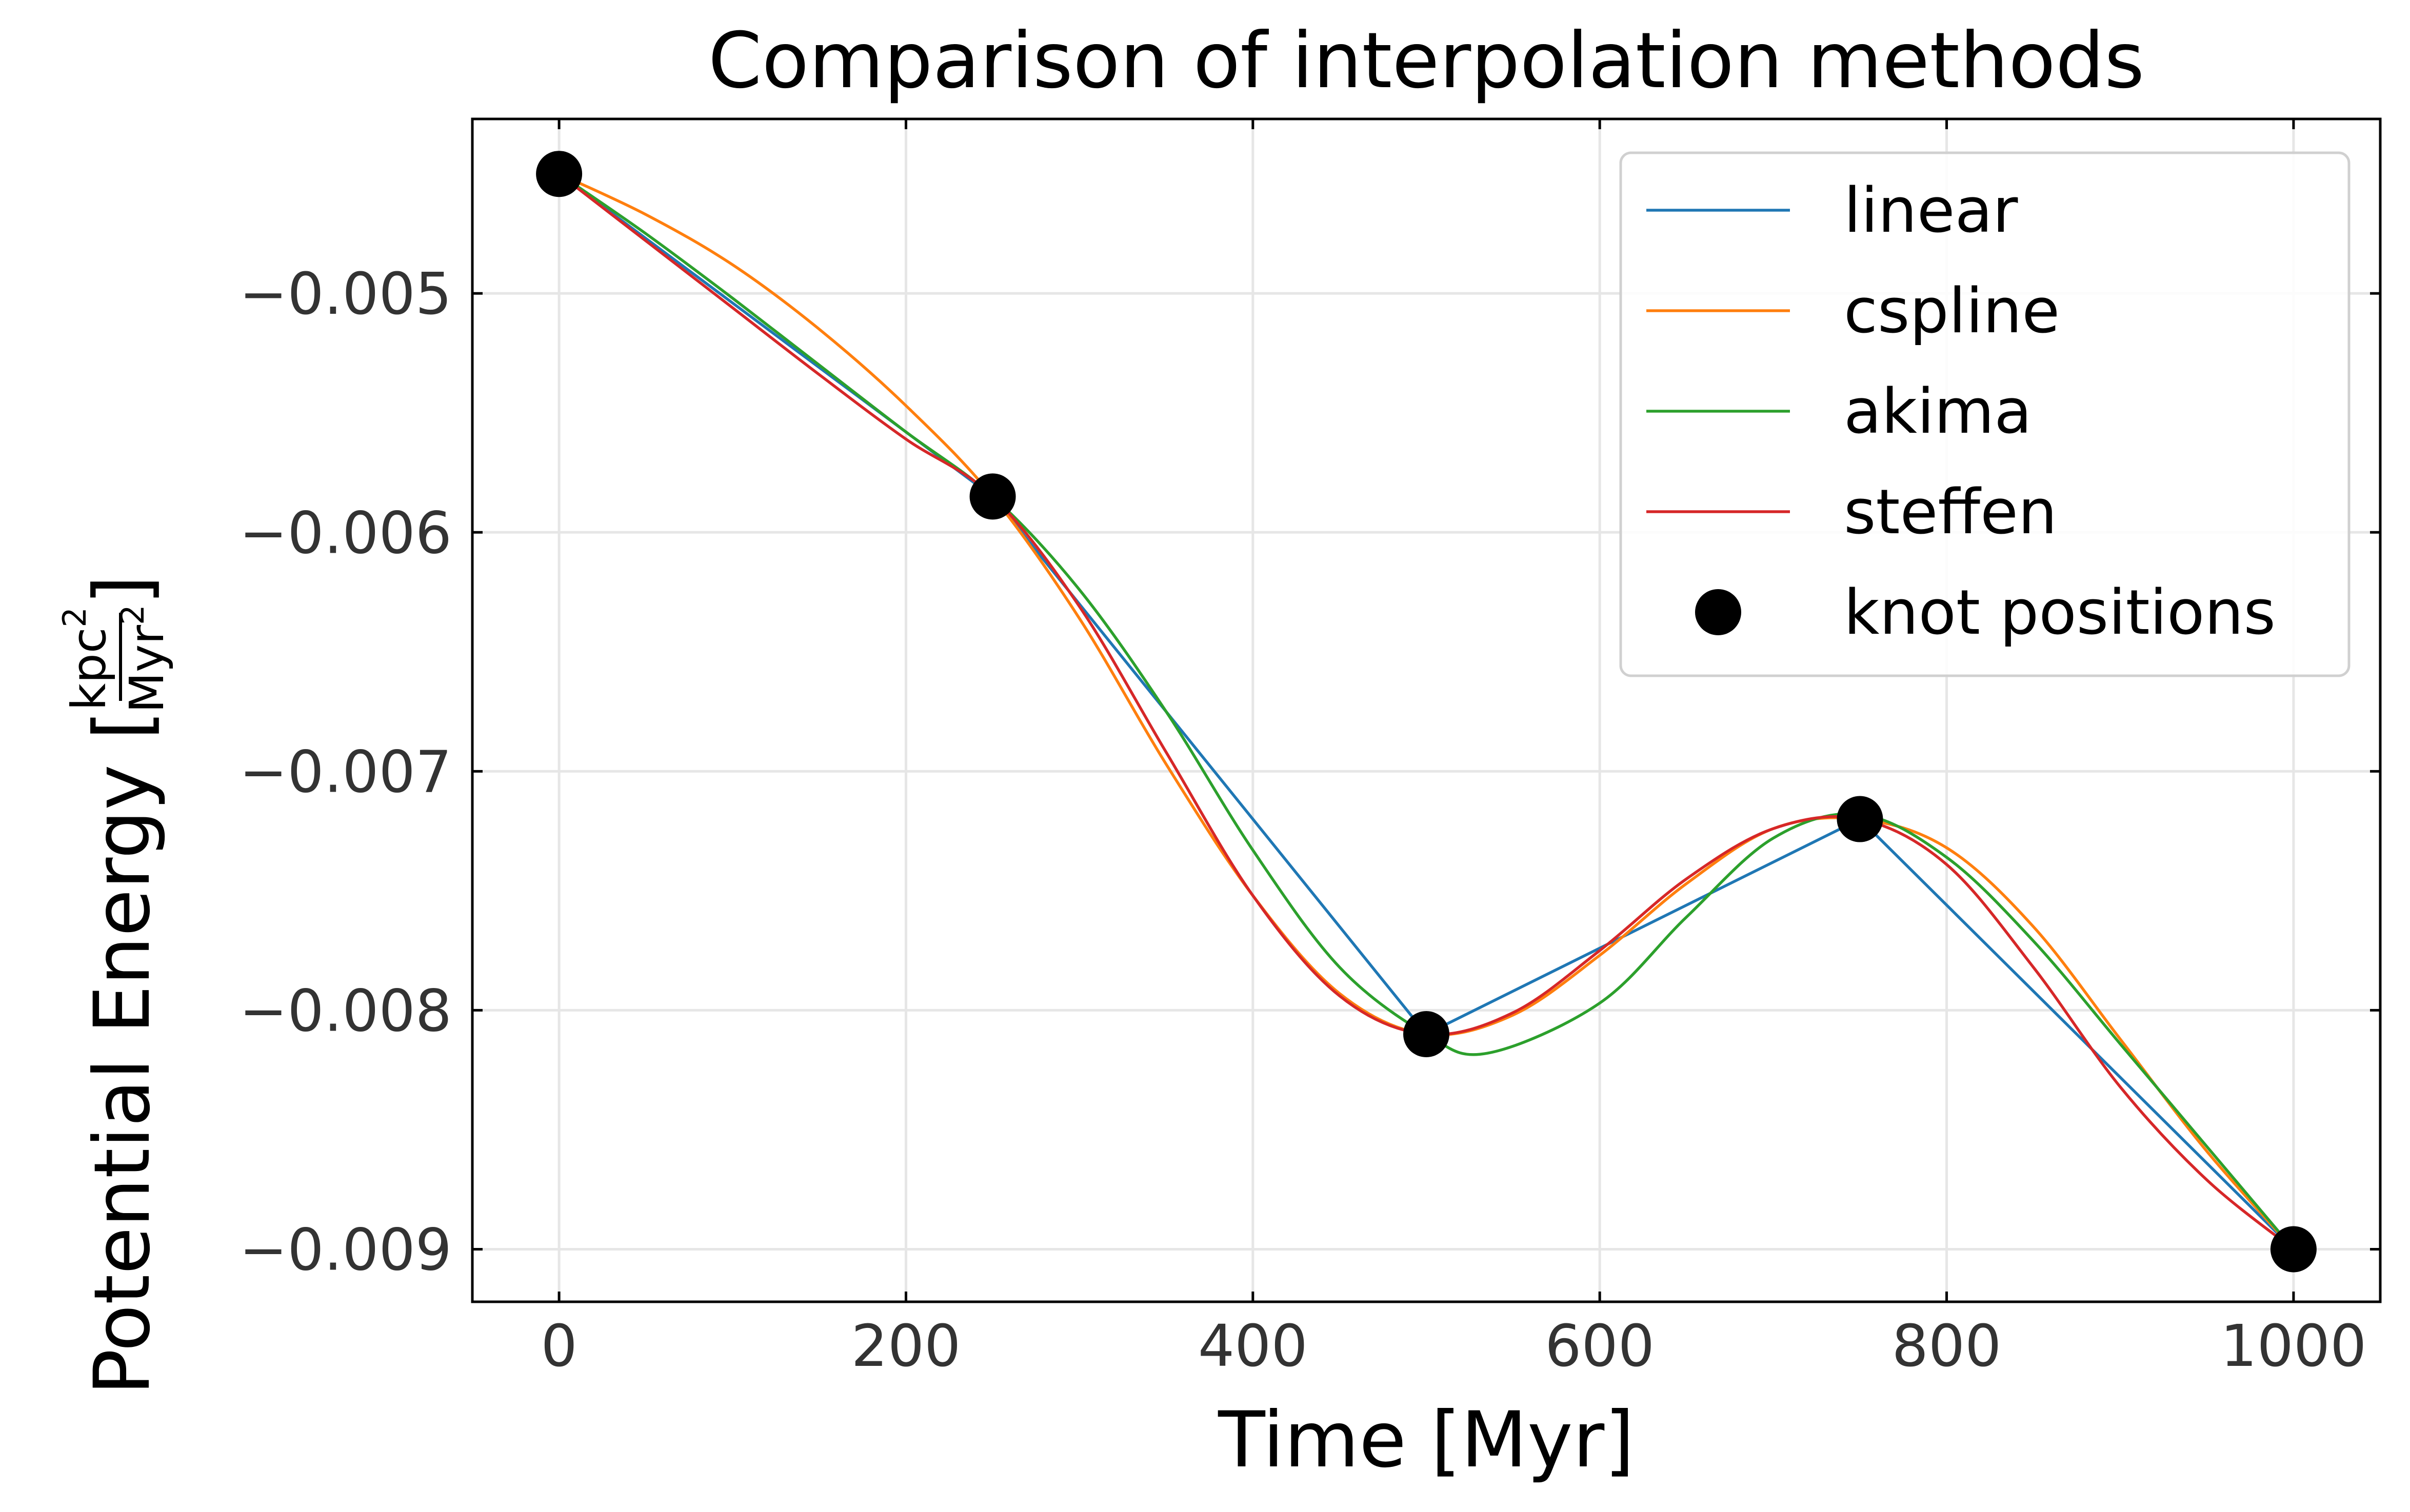 The height and width of the screenshot is (1512, 2410). Describe the element at coordinates (1600, 1347) in the screenshot. I see `x-tick-label: 600` at that location.